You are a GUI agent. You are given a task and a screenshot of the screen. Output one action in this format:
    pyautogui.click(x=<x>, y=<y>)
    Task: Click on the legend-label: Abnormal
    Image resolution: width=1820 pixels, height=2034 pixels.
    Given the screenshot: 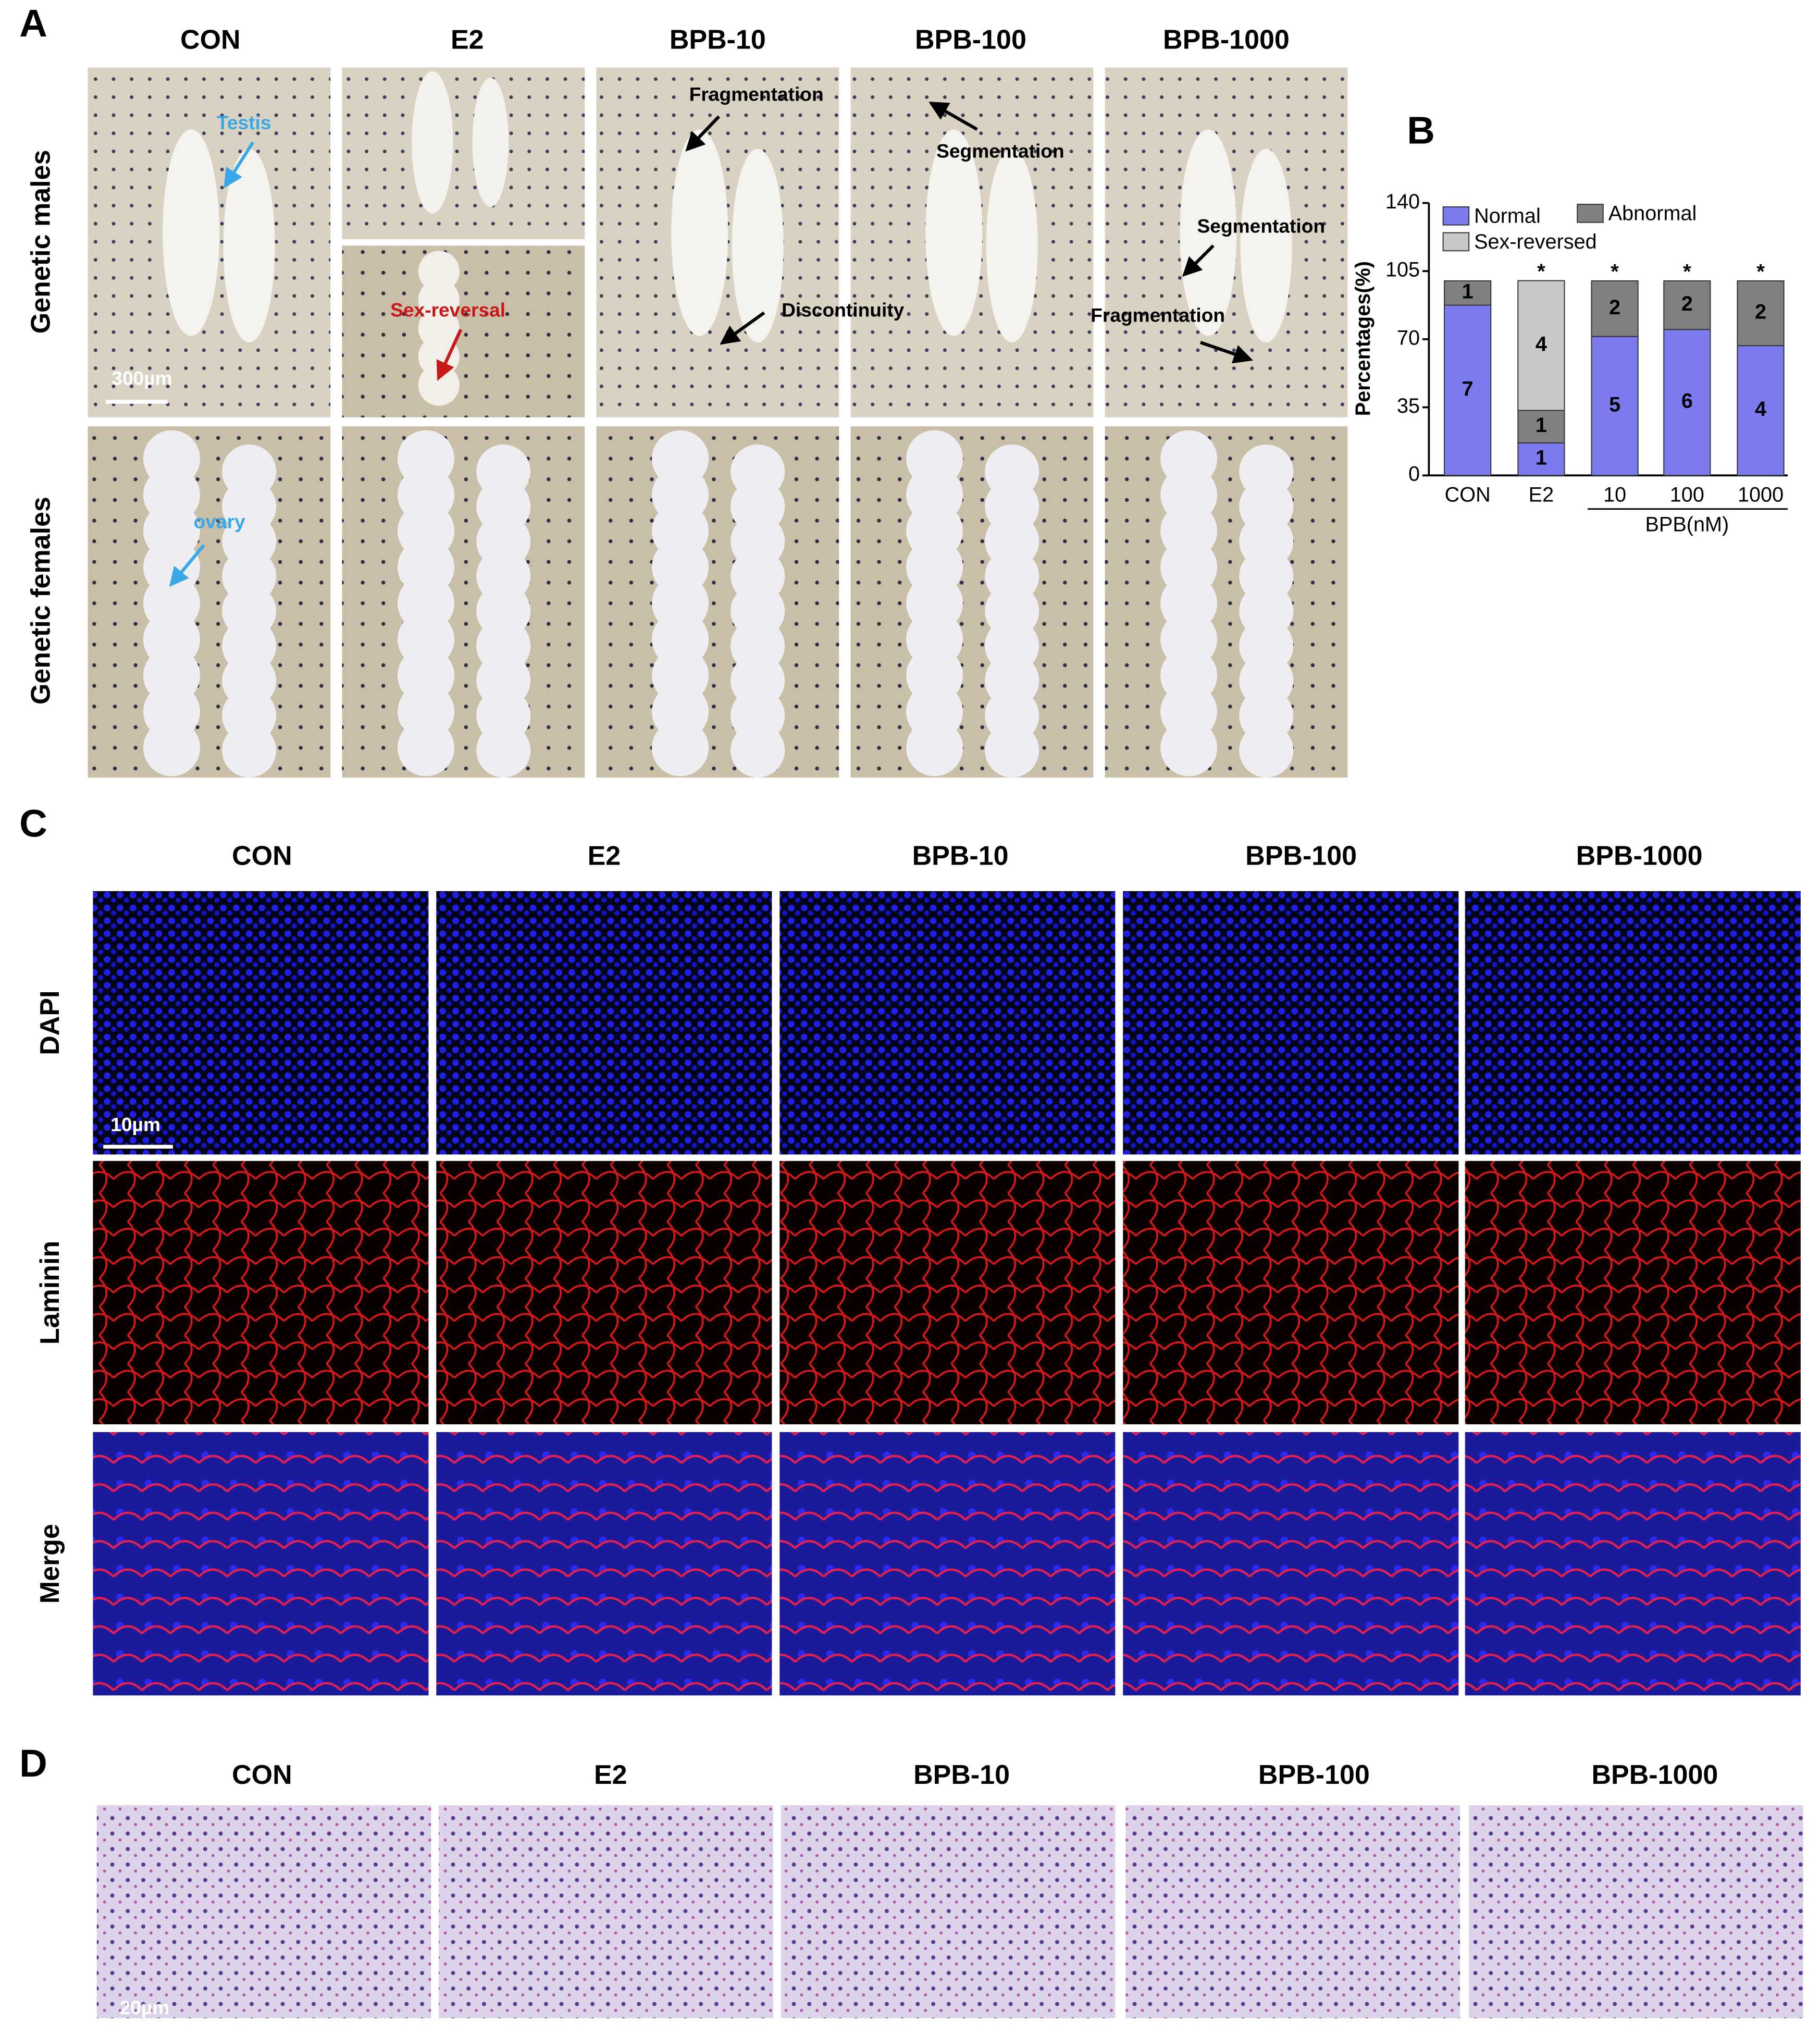 What is the action you would take?
    pyautogui.click(x=1652, y=213)
    